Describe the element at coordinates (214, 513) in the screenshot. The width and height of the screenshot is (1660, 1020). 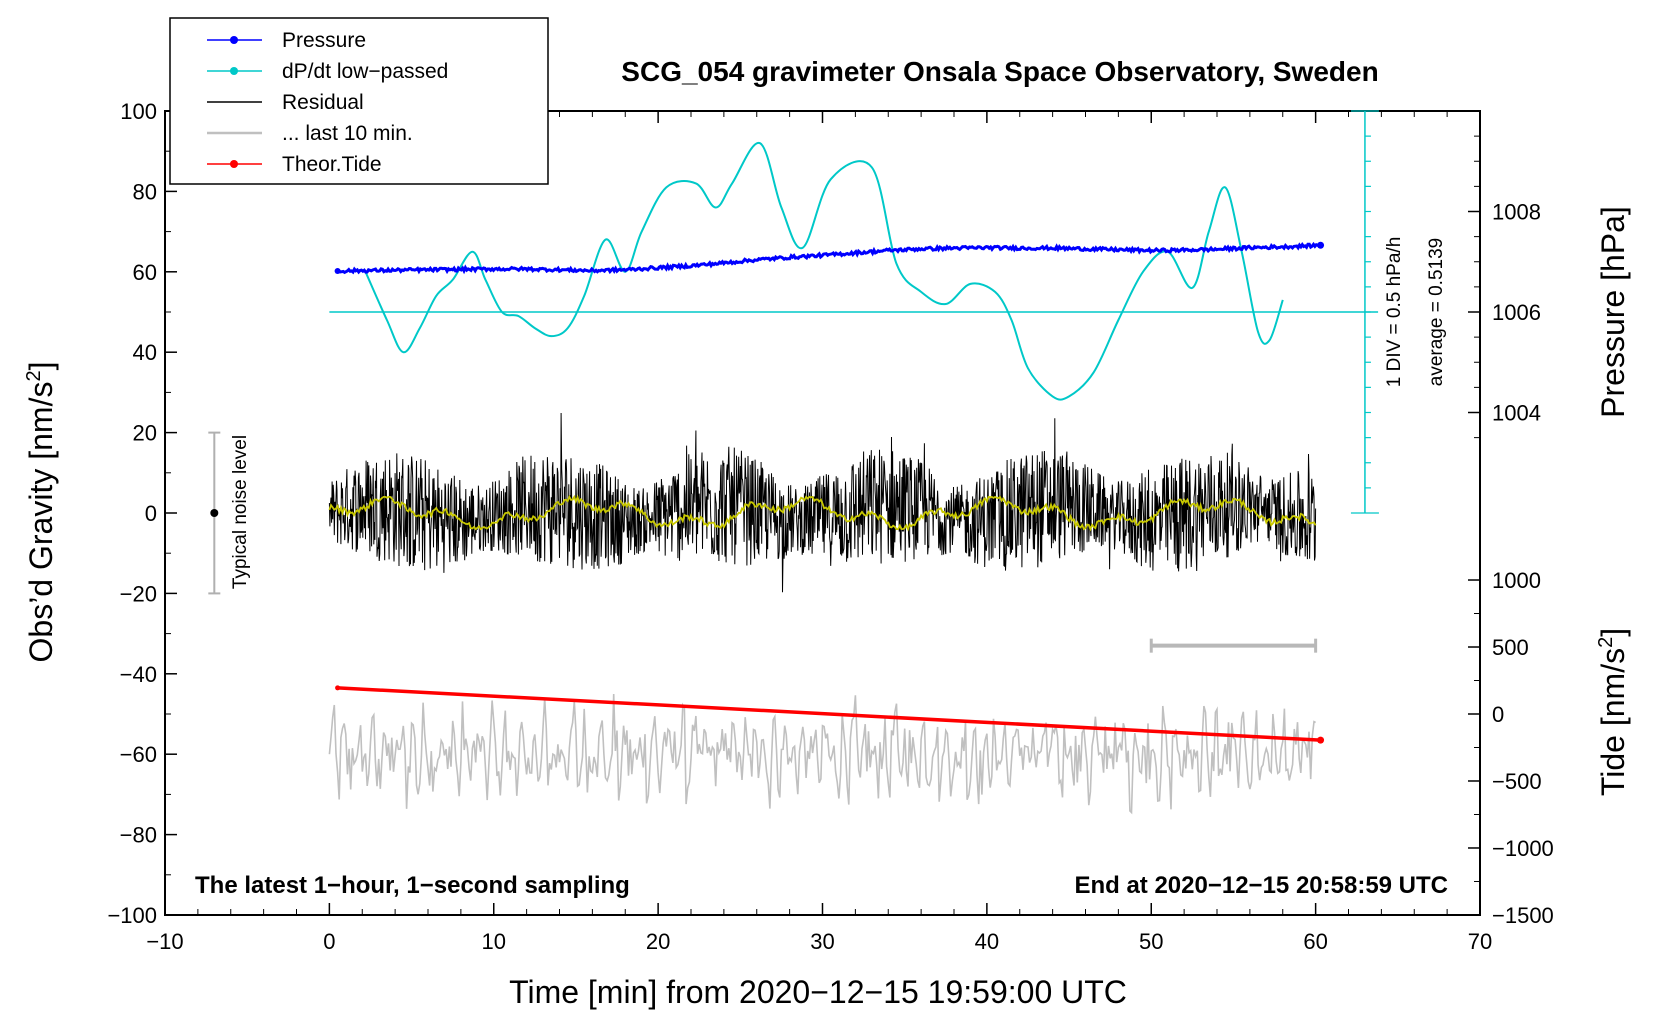
I see `noise-bar-dot` at that location.